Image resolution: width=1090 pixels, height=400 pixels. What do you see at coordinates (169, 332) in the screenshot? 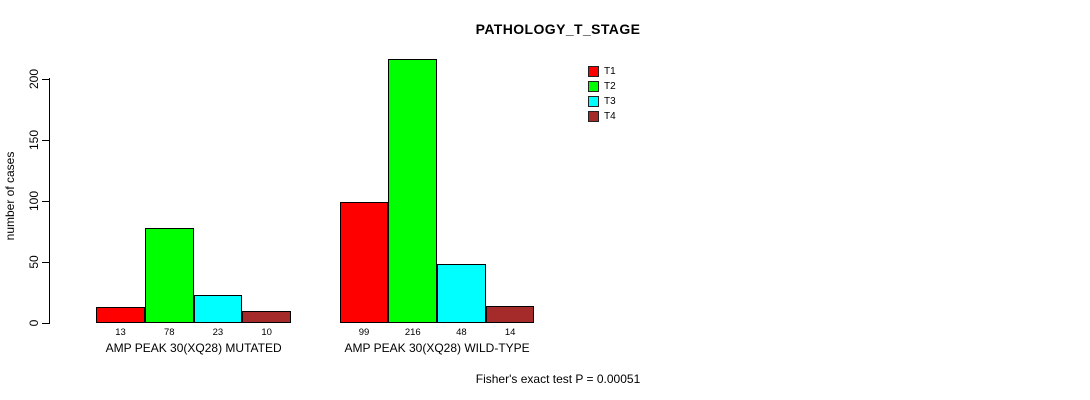
I see `bar-value-label: 78` at bounding box center [169, 332].